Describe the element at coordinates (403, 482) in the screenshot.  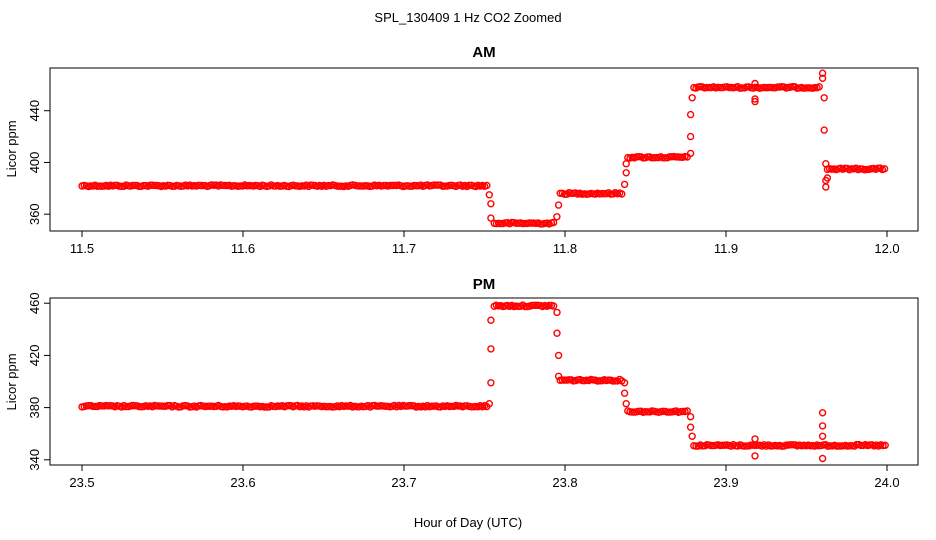
I see `pm-x-tick-label-2: 23.7` at that location.